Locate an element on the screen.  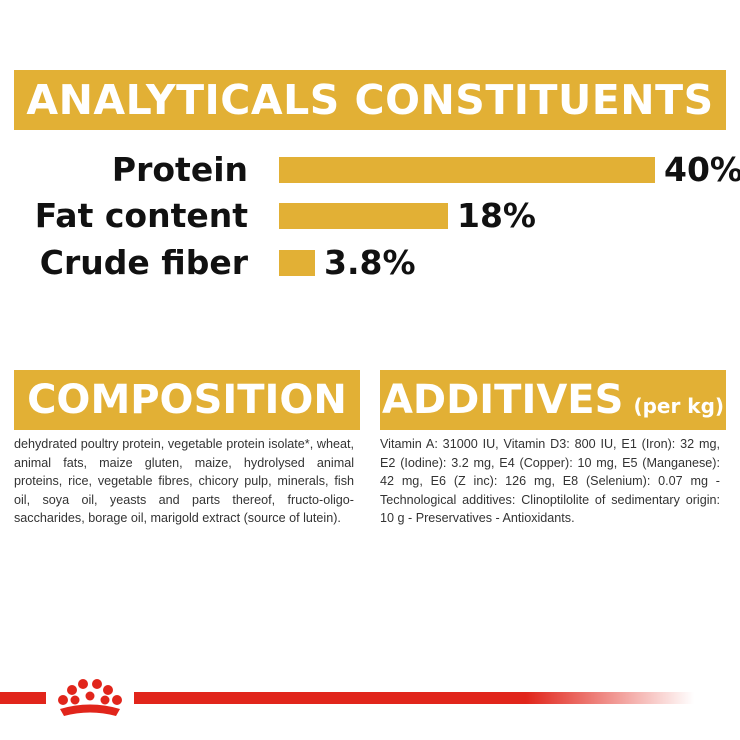
analytics-row: Protein 40% is located at coordinates (370, 170).